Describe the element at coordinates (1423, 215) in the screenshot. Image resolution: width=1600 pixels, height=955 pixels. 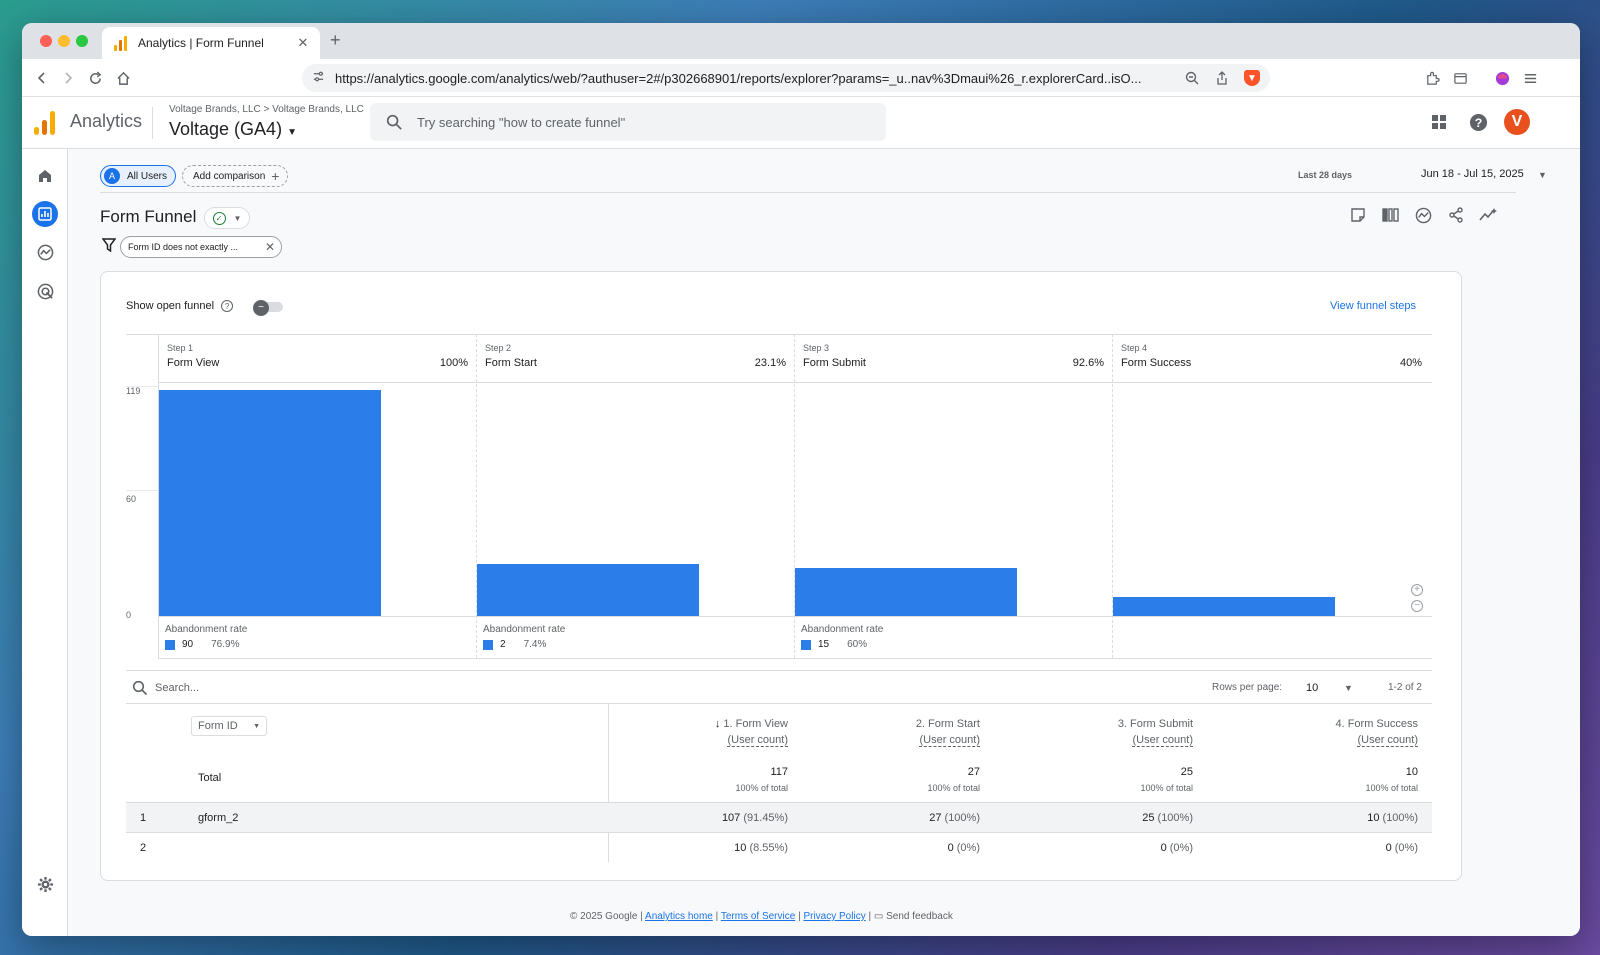
I see `insights-icon` at that location.